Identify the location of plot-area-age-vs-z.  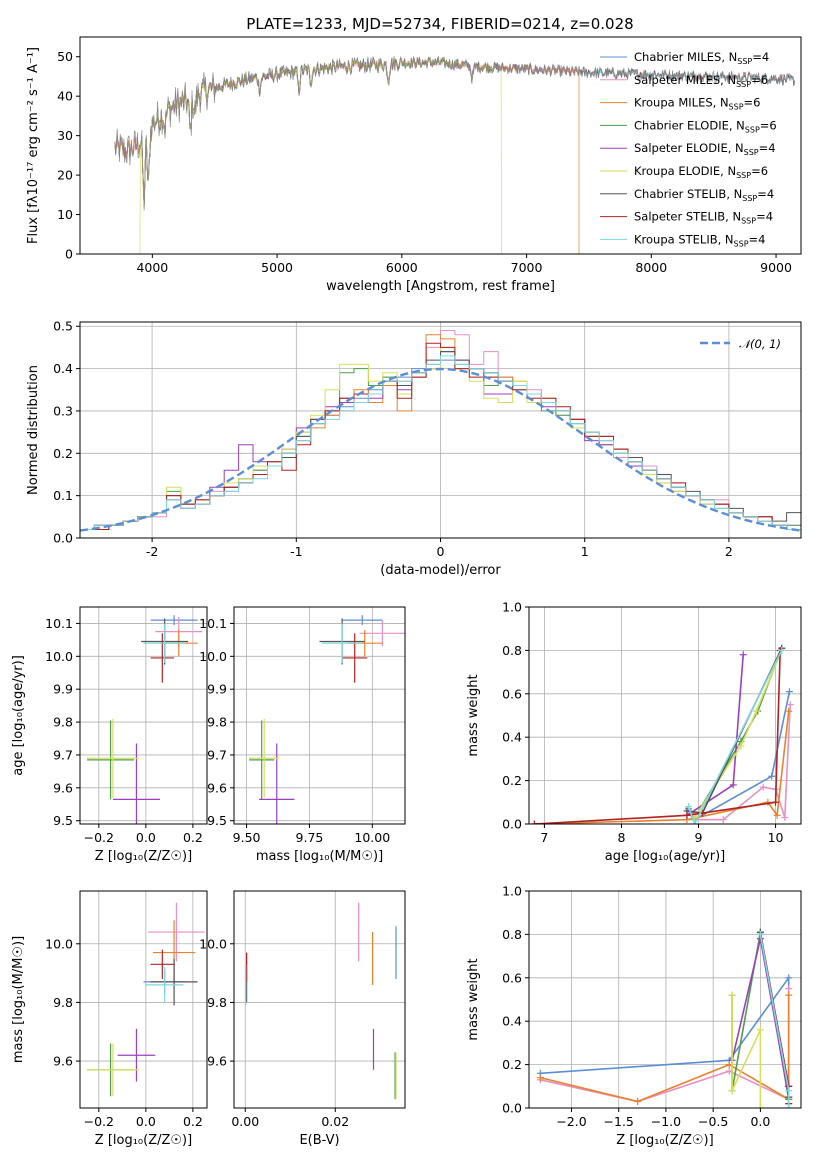
(145, 719).